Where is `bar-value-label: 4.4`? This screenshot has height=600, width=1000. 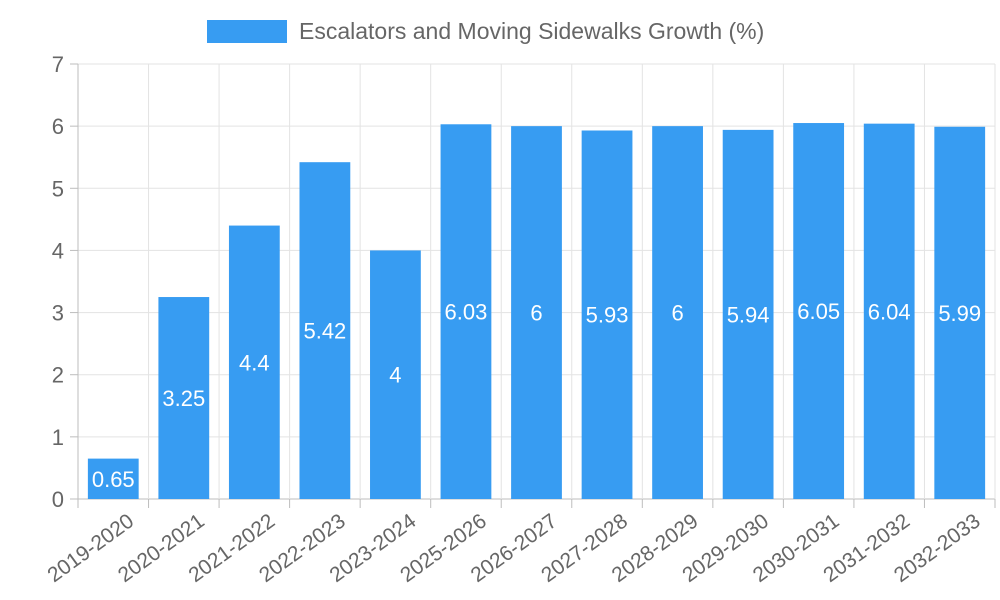
bar-value-label: 4.4 is located at coordinates (254, 362).